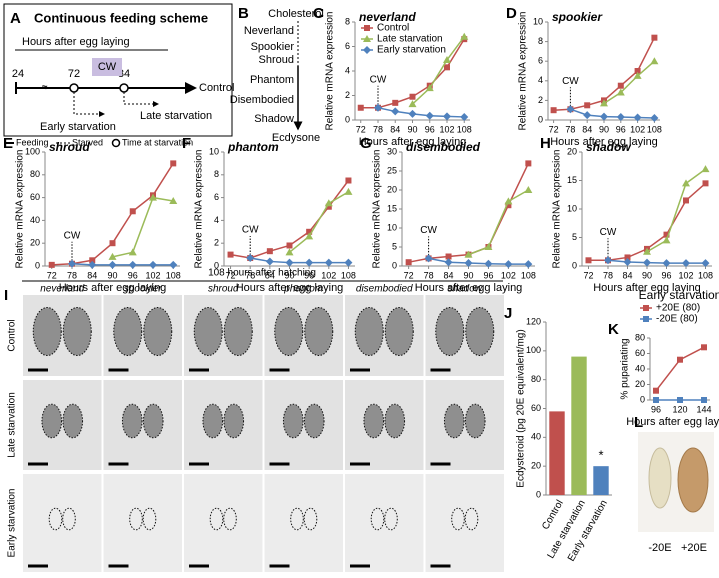  Describe the element at coordinates (74, 74) in the screenshot. I see `time-label: 72` at that location.